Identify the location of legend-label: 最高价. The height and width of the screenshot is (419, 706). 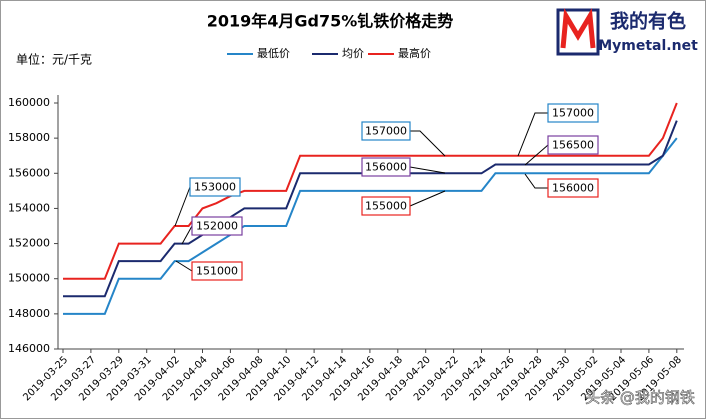
(414, 53).